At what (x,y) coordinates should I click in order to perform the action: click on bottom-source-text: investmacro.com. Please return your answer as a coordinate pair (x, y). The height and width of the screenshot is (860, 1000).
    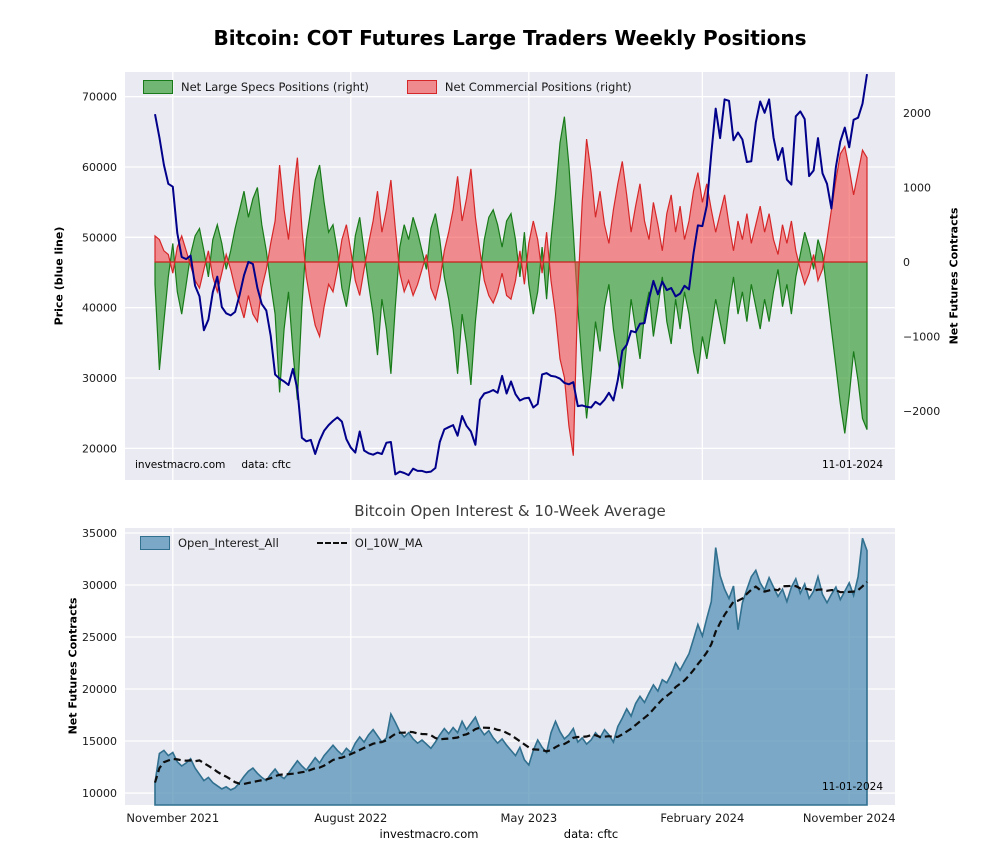
    Looking at the image, I should click on (429, 834).